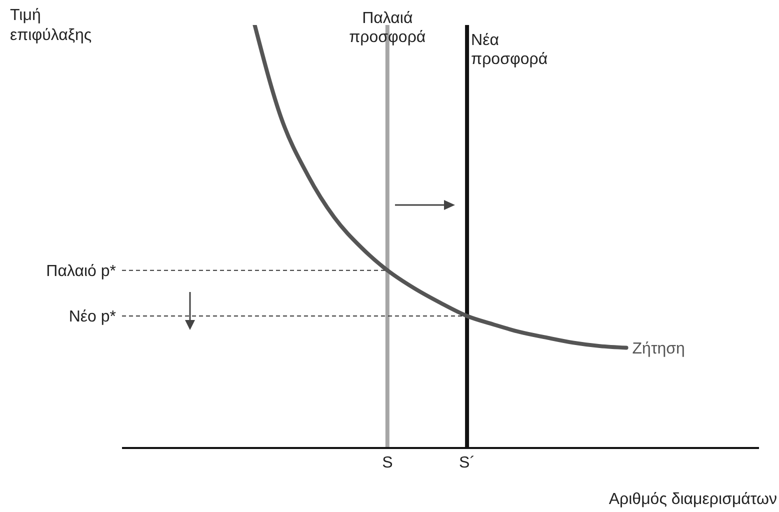 The height and width of the screenshot is (512, 779). What do you see at coordinates (692, 499) in the screenshot?
I see `x-axis-title: Αριθμός διαμερισμάτων` at bounding box center [692, 499].